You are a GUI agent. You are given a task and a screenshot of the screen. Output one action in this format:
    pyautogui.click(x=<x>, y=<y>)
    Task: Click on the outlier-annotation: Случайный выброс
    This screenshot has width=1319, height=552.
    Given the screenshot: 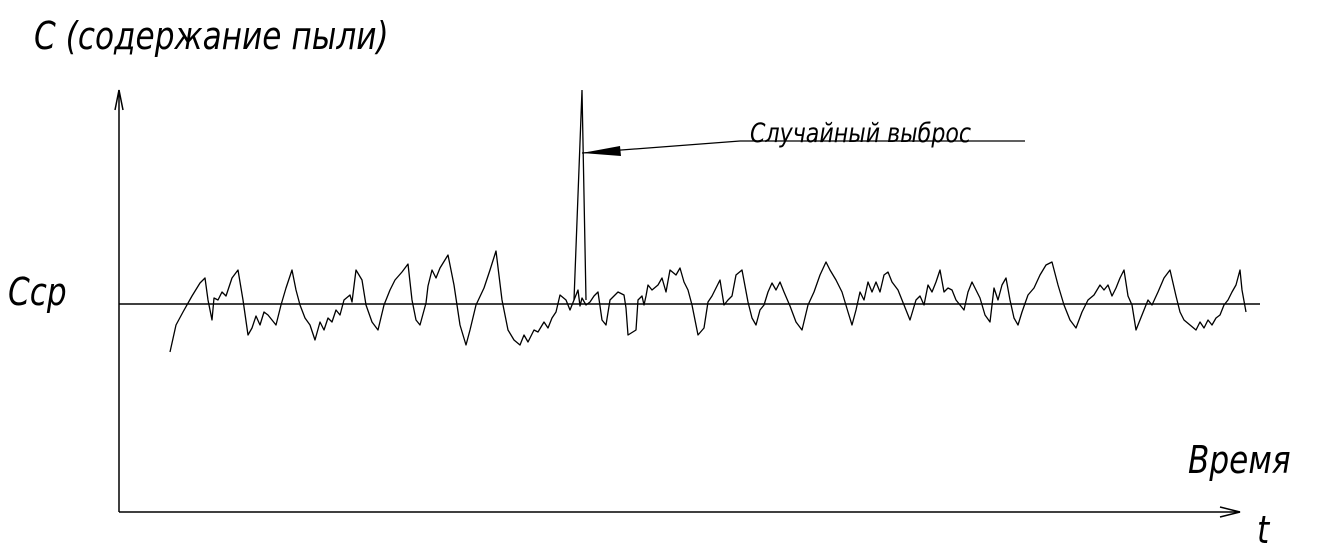 What is the action you would take?
    pyautogui.click(x=861, y=133)
    